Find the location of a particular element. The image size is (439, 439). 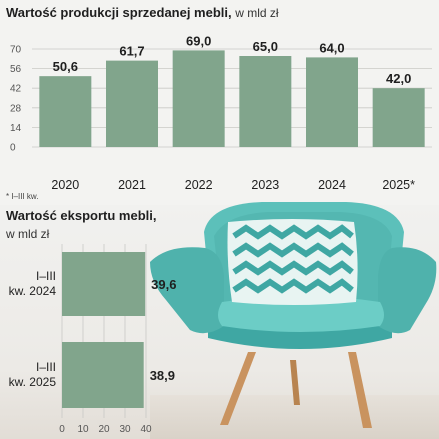

chart2-category-label: kw. 2024 is located at coordinates (33, 291).